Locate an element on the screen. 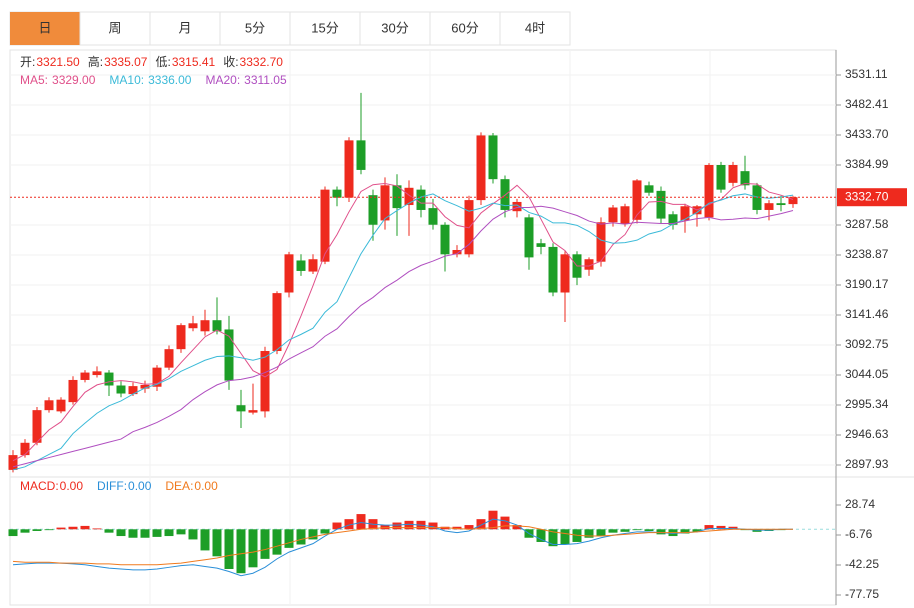  ohlc-label: 收: is located at coordinates (230, 62).